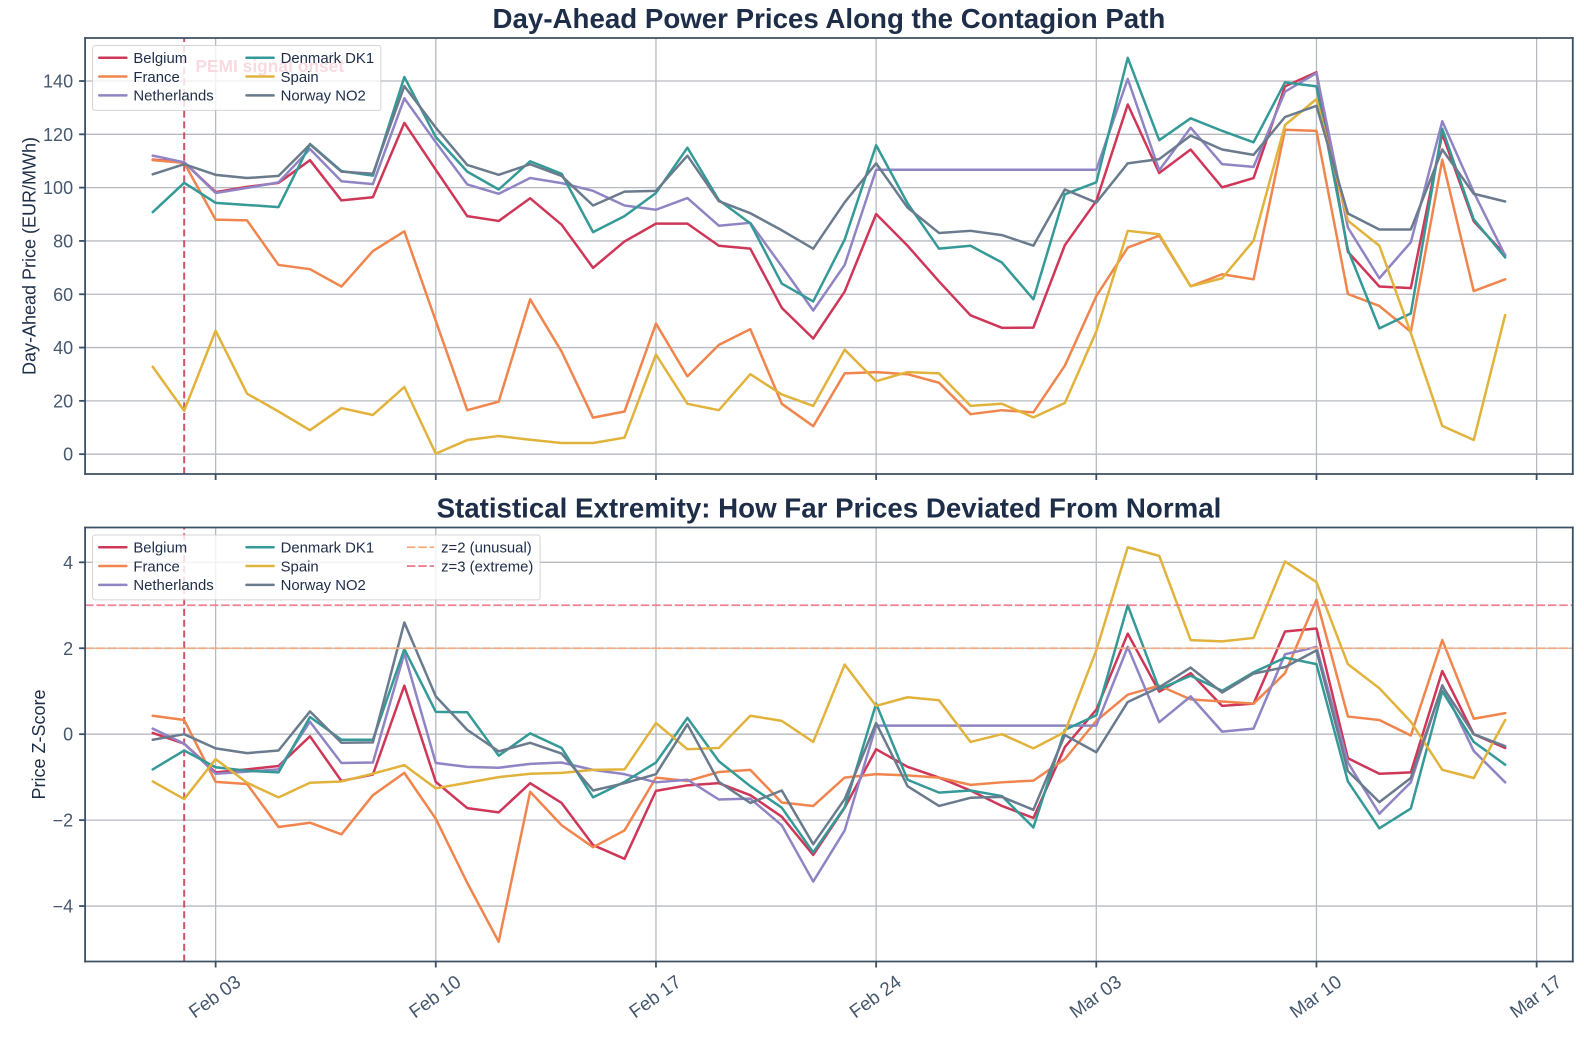 This screenshot has height=1050, width=1584. Describe the element at coordinates (487, 567) in the screenshot. I see `svg-text: z=3 (extreme)` at that location.